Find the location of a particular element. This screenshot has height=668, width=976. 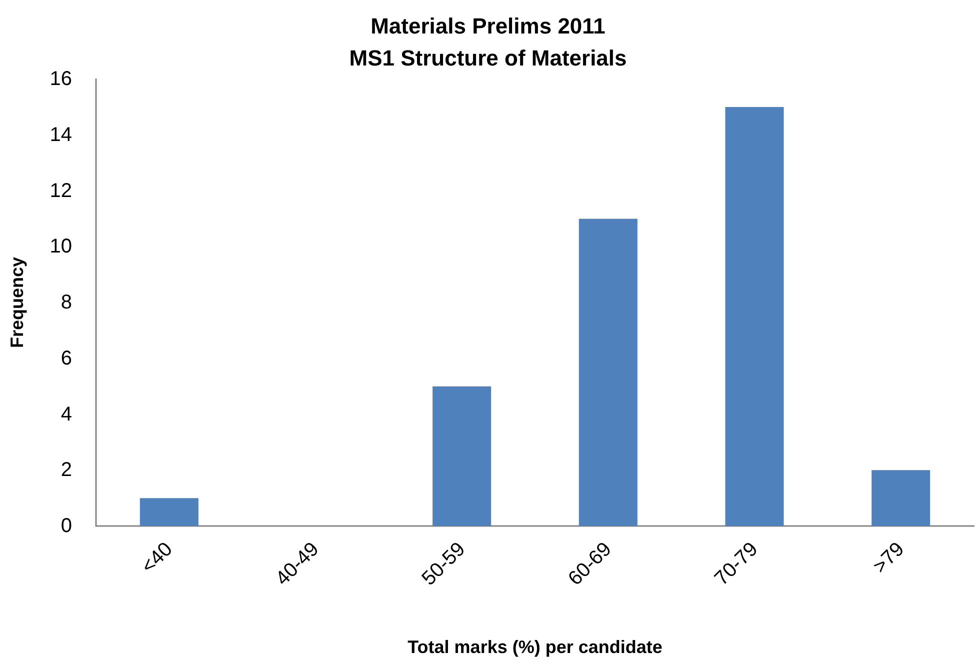

y-tick-label: 4 is located at coordinates (66, 414).